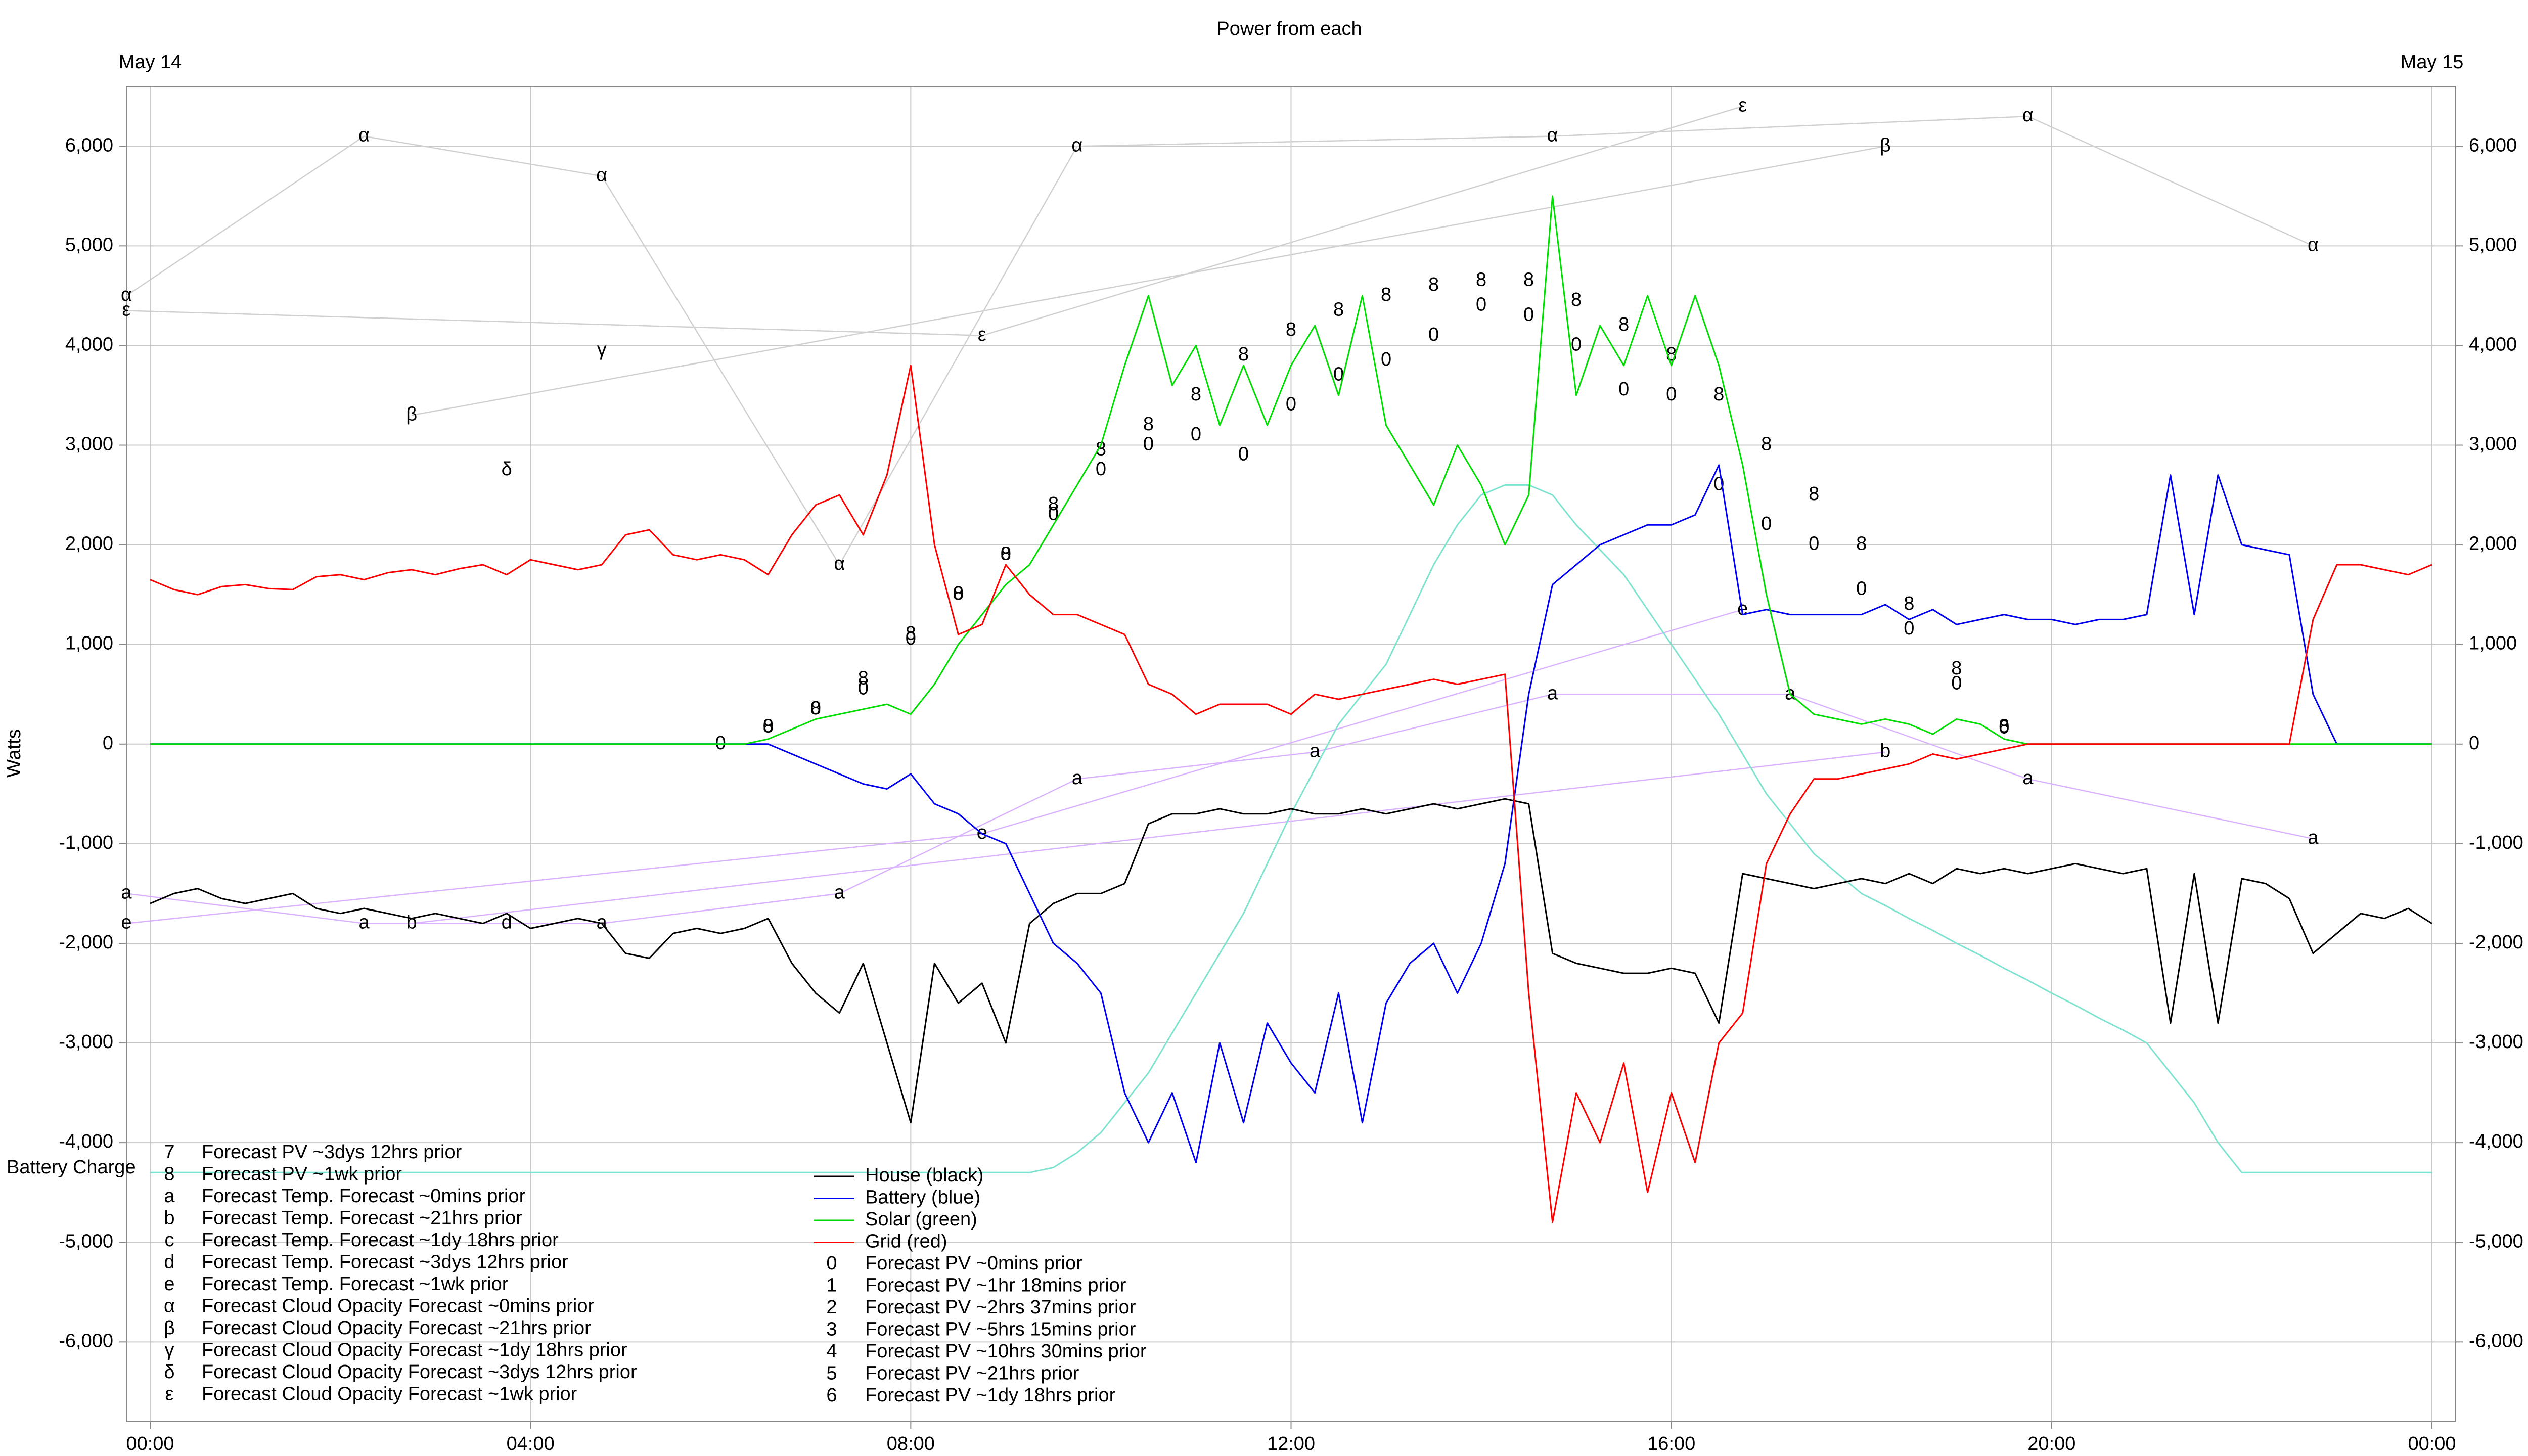  What do you see at coordinates (1886, 145) in the screenshot?
I see `forecast-marker: β` at bounding box center [1886, 145].